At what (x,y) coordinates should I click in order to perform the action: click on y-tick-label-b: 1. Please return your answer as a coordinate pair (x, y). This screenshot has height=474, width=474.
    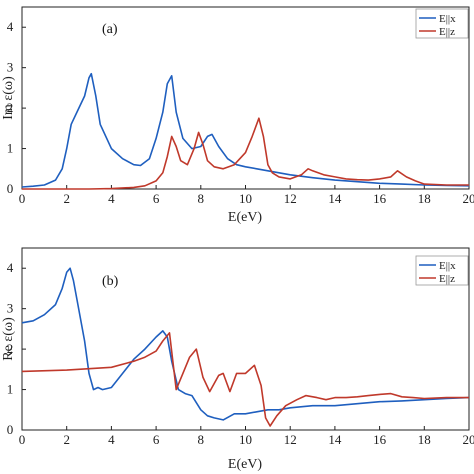
    Looking at the image, I should click on (10, 389).